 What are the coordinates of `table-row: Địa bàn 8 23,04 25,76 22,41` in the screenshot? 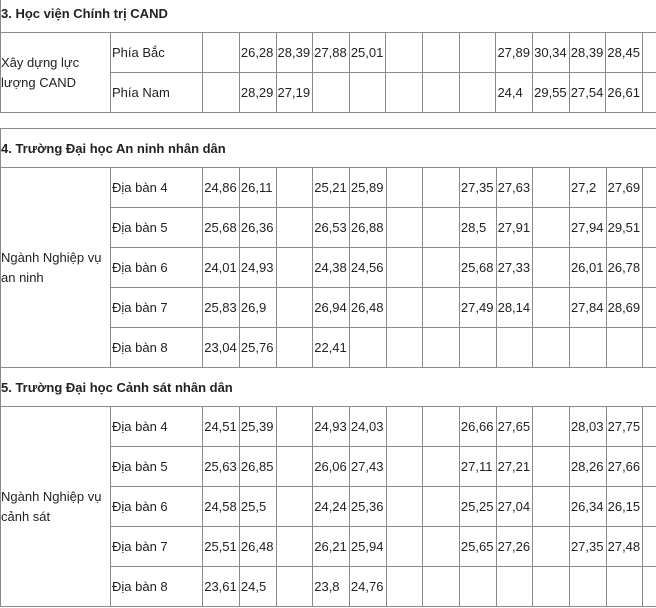 It's located at (328, 347).